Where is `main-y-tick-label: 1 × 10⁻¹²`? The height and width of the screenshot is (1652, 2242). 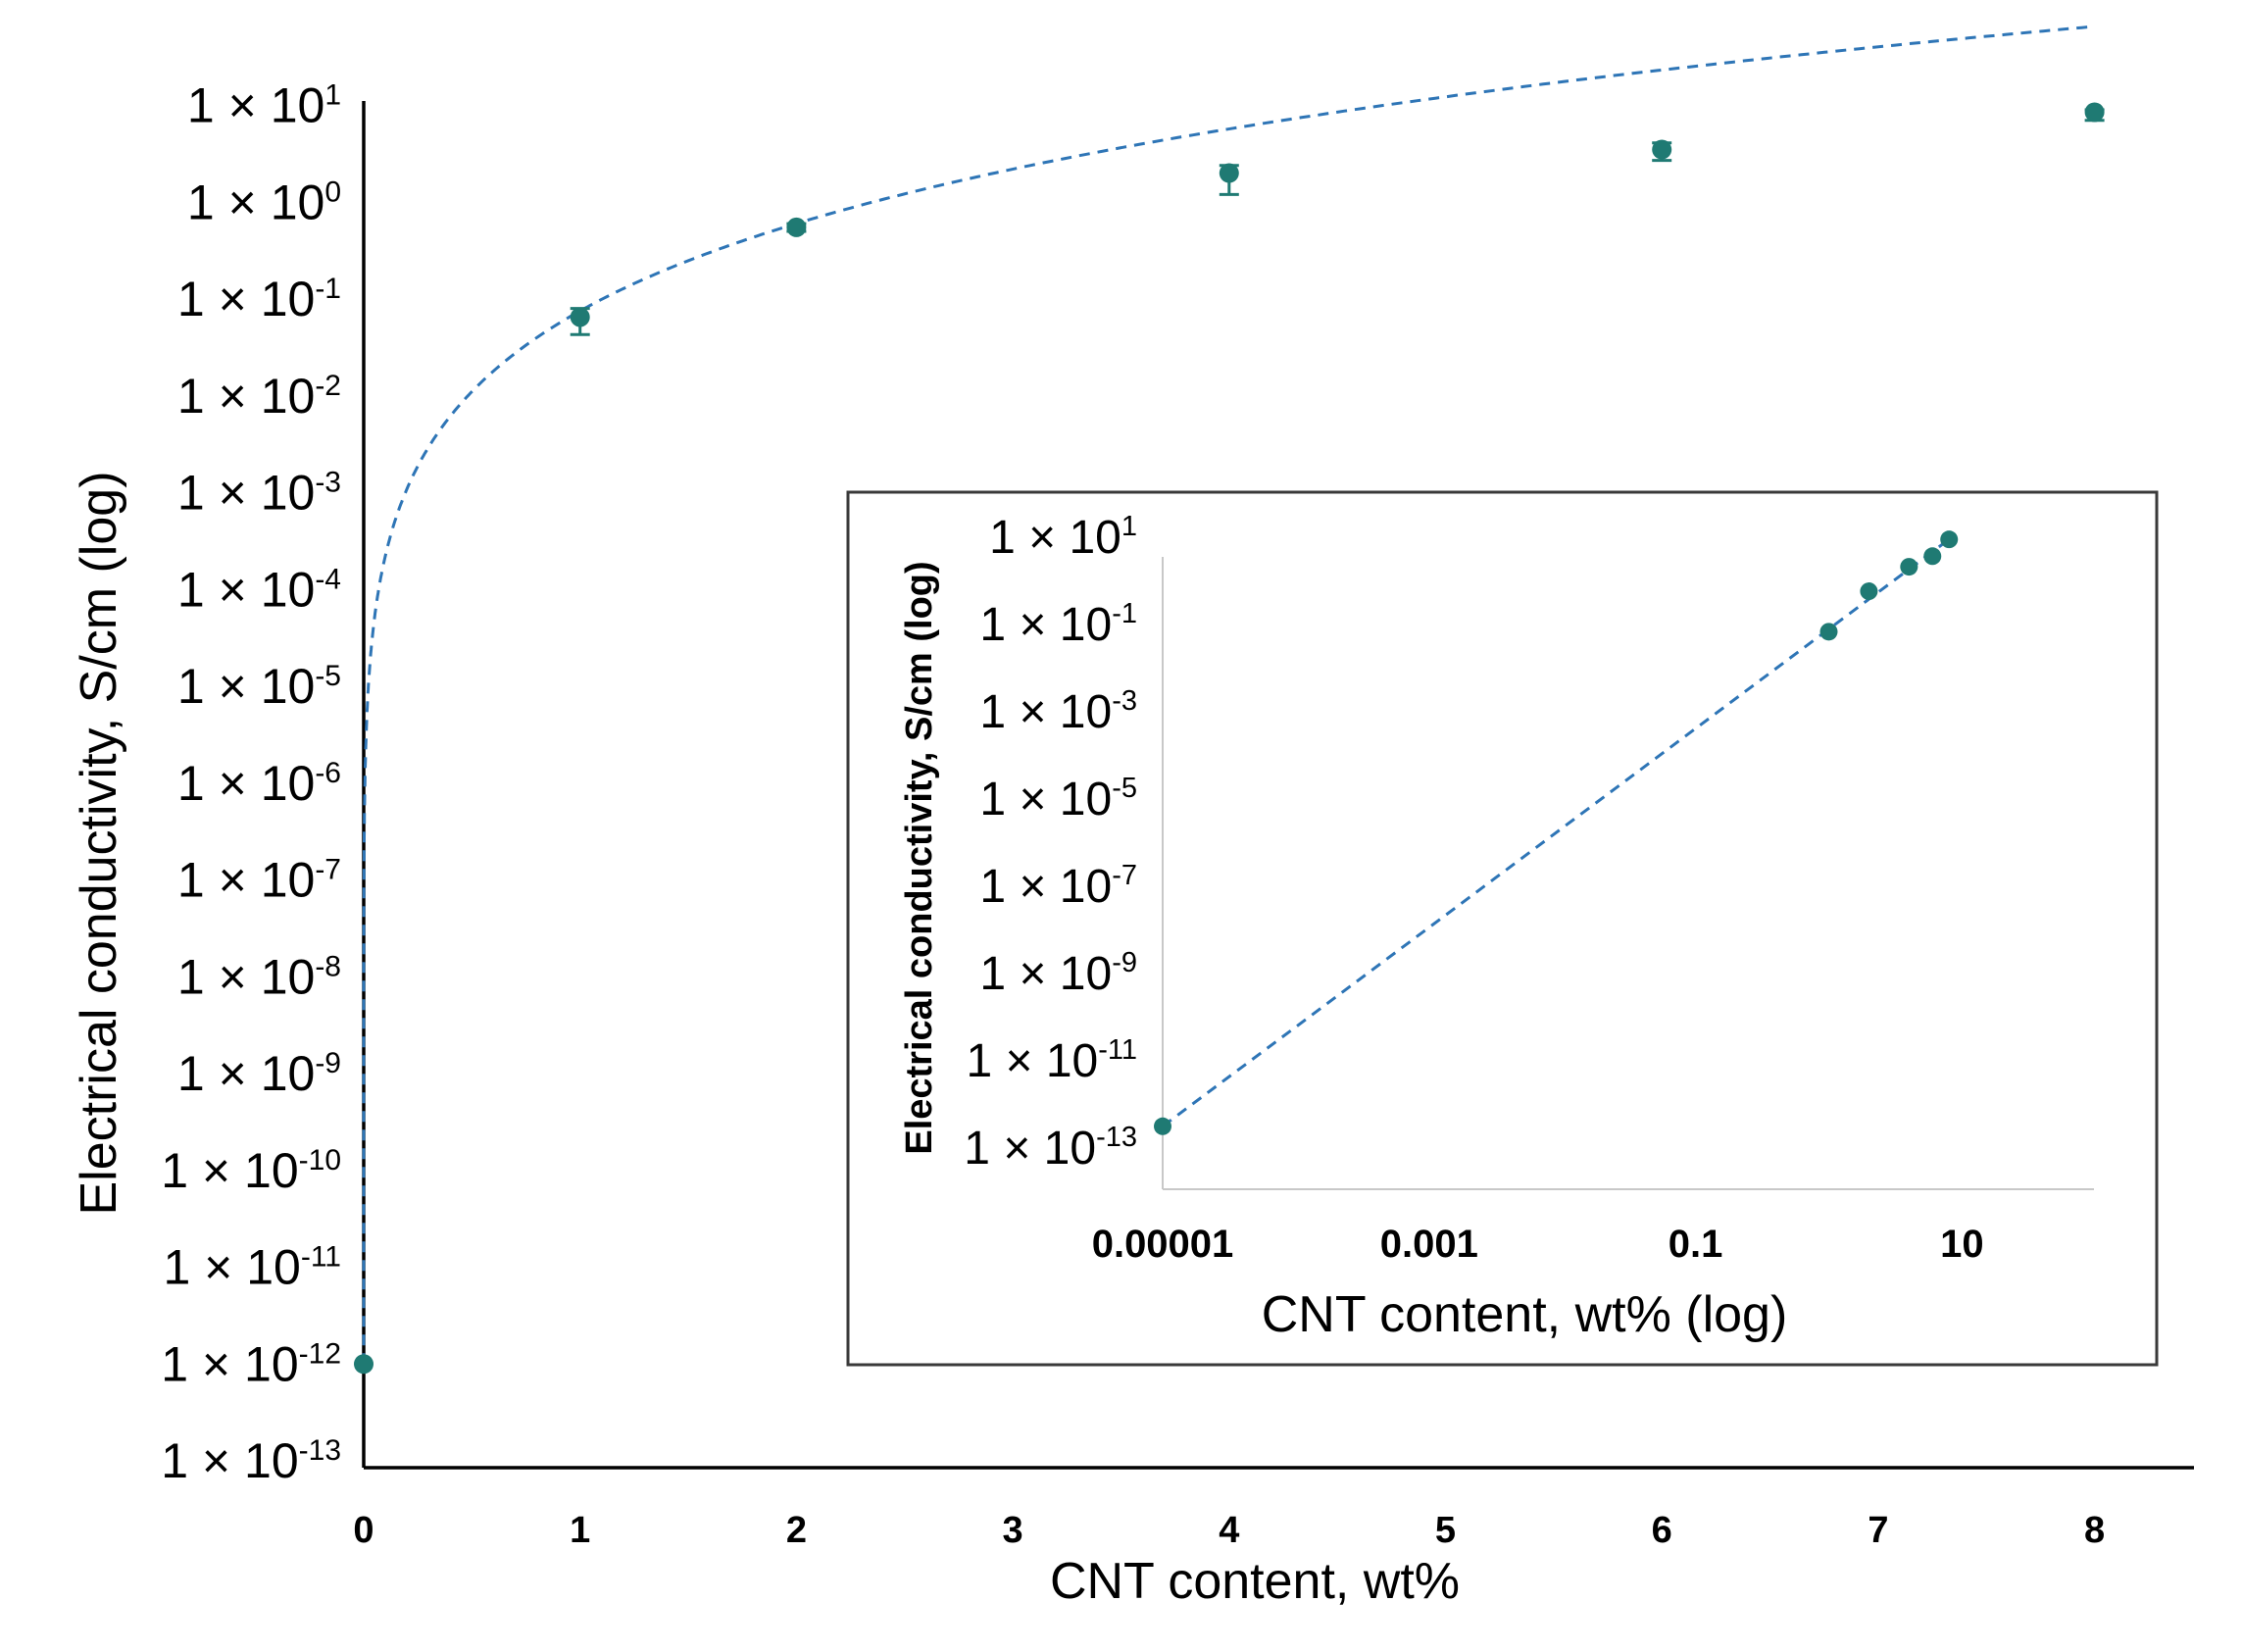
main-y-tick-label: 1 × 10⁻¹² is located at coordinates (251, 1364).